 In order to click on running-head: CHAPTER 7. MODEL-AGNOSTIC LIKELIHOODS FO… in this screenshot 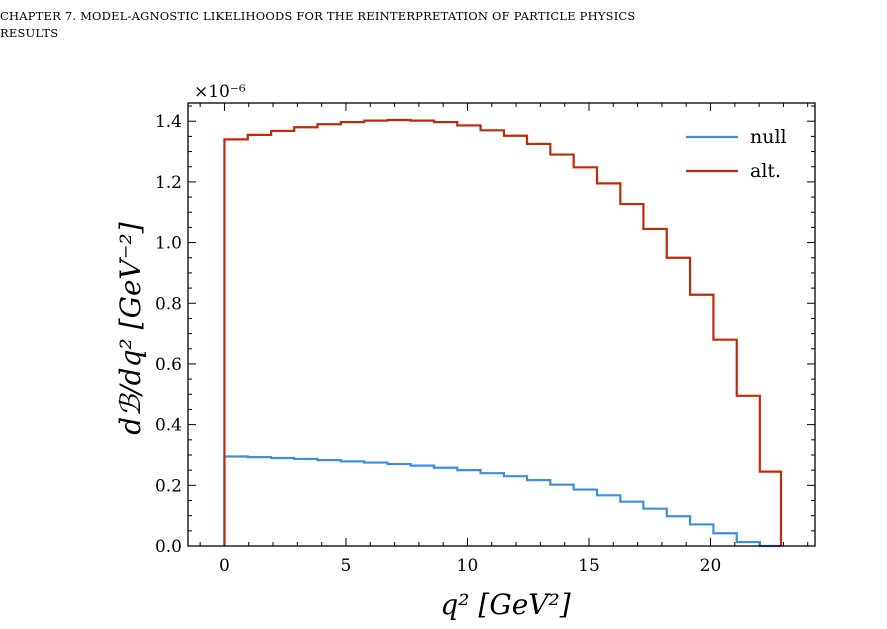, I will do `click(440, 25)`.